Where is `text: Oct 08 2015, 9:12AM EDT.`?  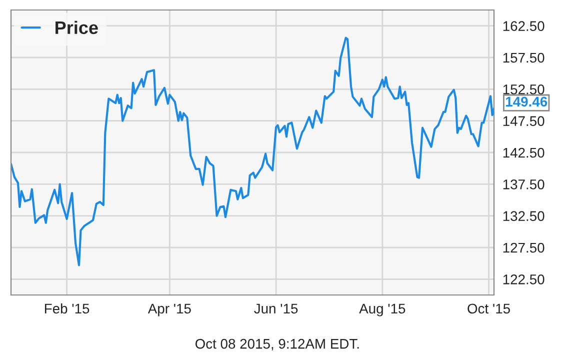 text: Oct 08 2015, 9:12AM EDT. is located at coordinates (277, 344).